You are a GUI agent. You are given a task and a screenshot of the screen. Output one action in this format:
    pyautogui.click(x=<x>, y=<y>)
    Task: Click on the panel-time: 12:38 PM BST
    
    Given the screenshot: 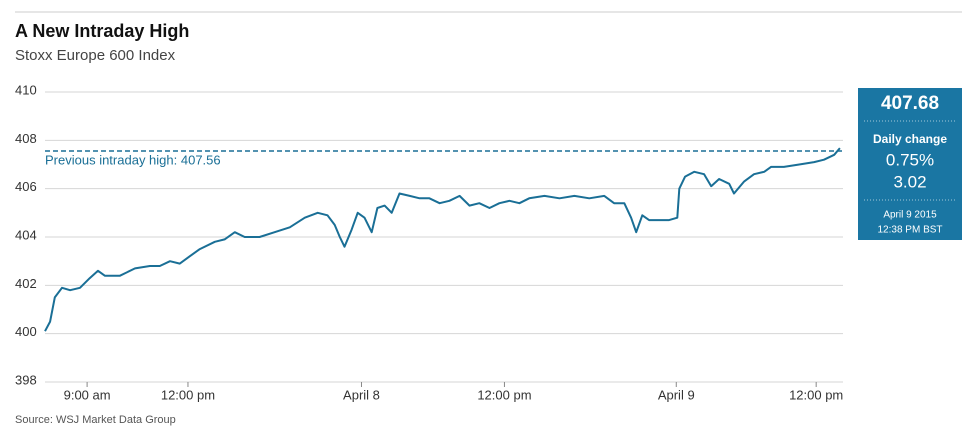 What is the action you would take?
    pyautogui.click(x=909, y=230)
    